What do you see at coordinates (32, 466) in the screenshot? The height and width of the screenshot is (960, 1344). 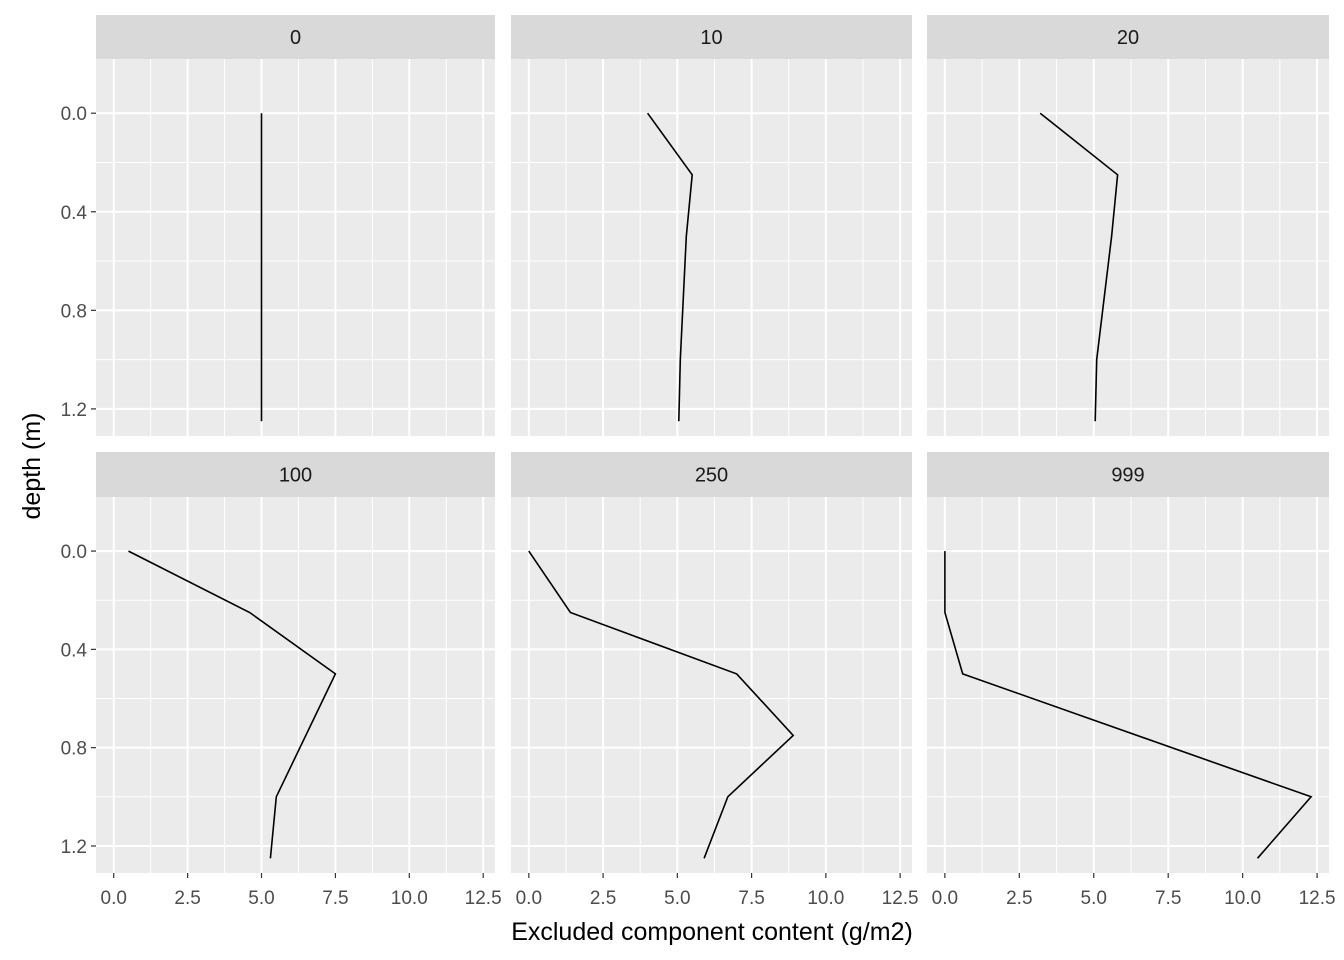 I see `y-axis-title: depth (m)` at bounding box center [32, 466].